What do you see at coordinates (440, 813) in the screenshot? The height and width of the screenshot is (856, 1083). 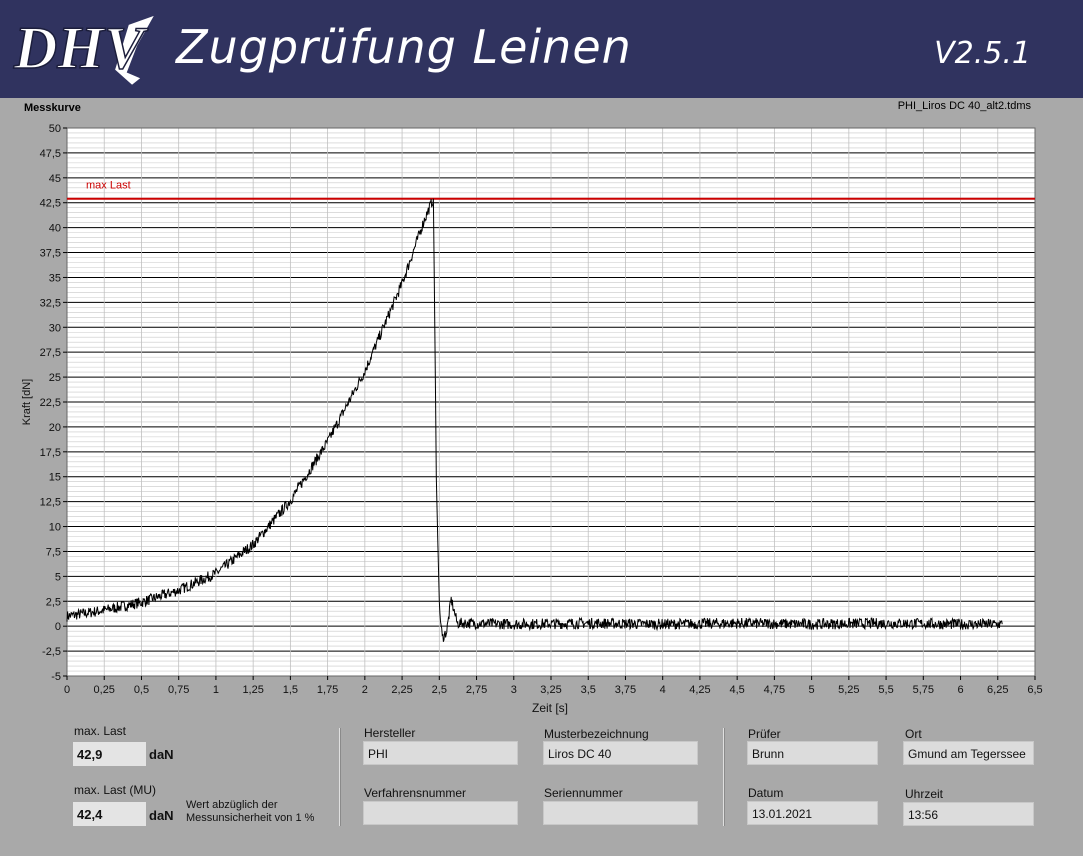 I see `verfahrensnummer-field` at bounding box center [440, 813].